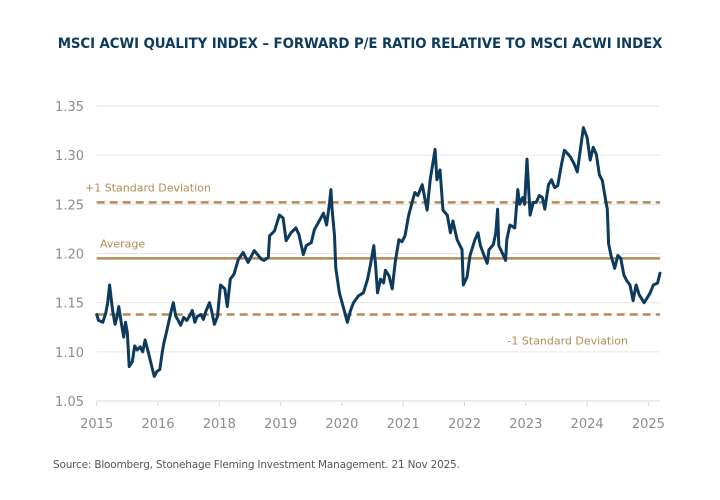 This screenshot has width=720, height=500. What do you see at coordinates (648, 424) in the screenshot?
I see `x-tick-label: 2025` at bounding box center [648, 424].